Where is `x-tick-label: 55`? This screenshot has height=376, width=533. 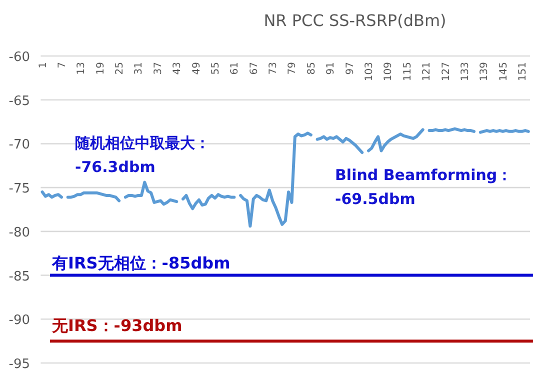
x-tick-label: 55 is located at coordinates (216, 68).